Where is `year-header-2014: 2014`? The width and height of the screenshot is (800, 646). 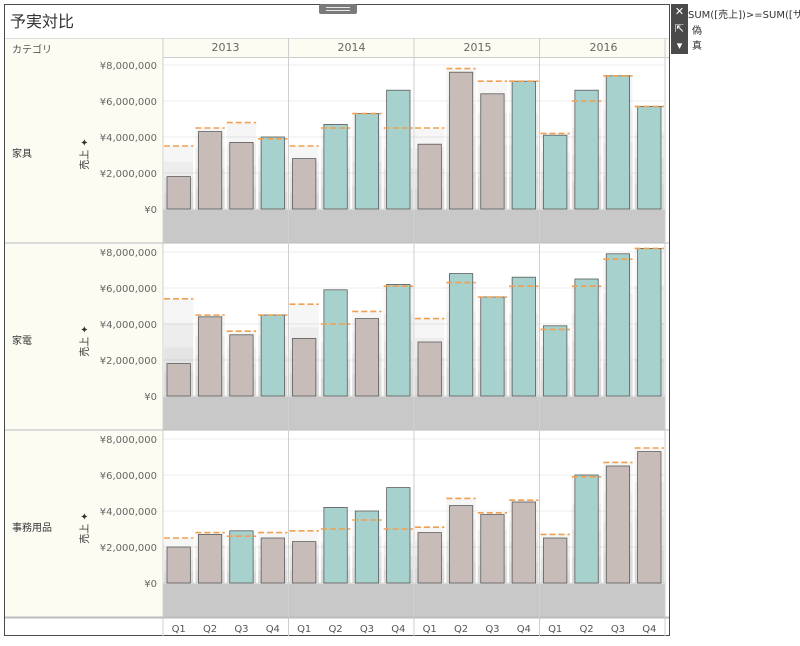 year-header-2014: 2014 is located at coordinates (351, 47).